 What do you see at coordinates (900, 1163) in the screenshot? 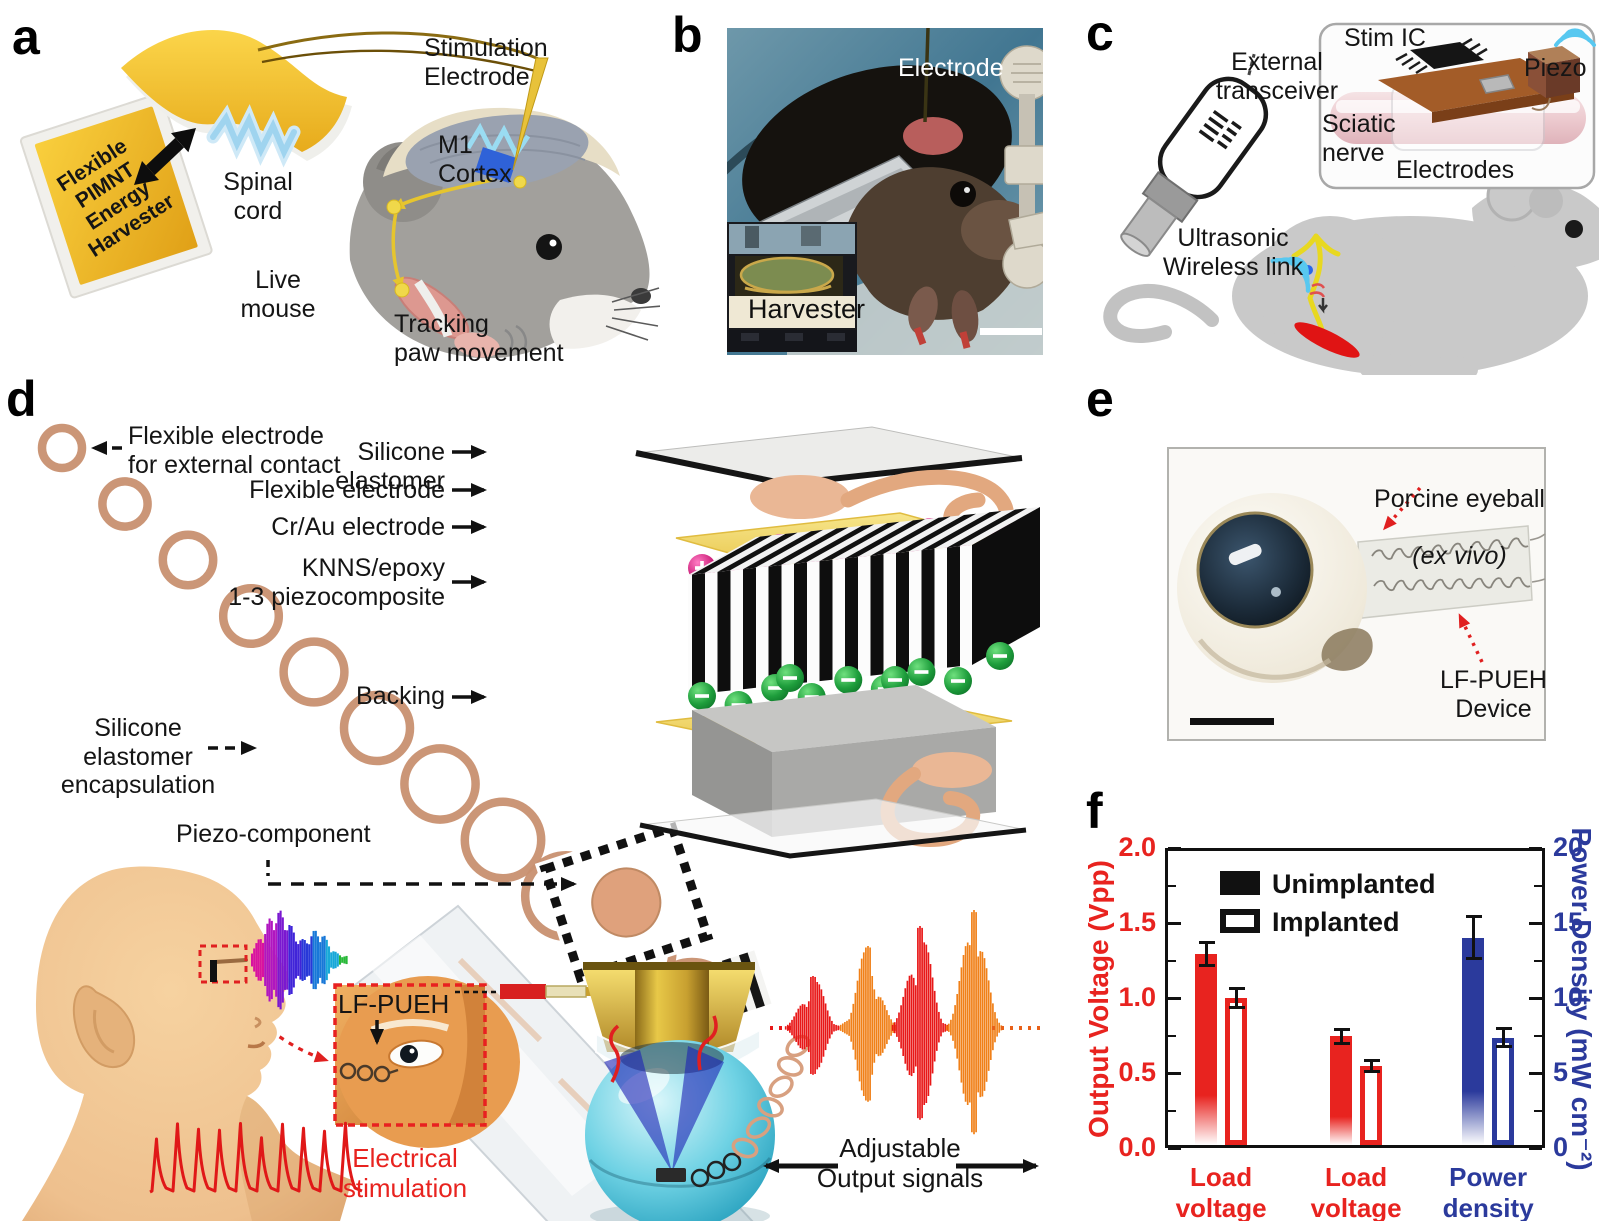
I see `adjustable-output-label: Adjustable Output signals` at bounding box center [900, 1163].